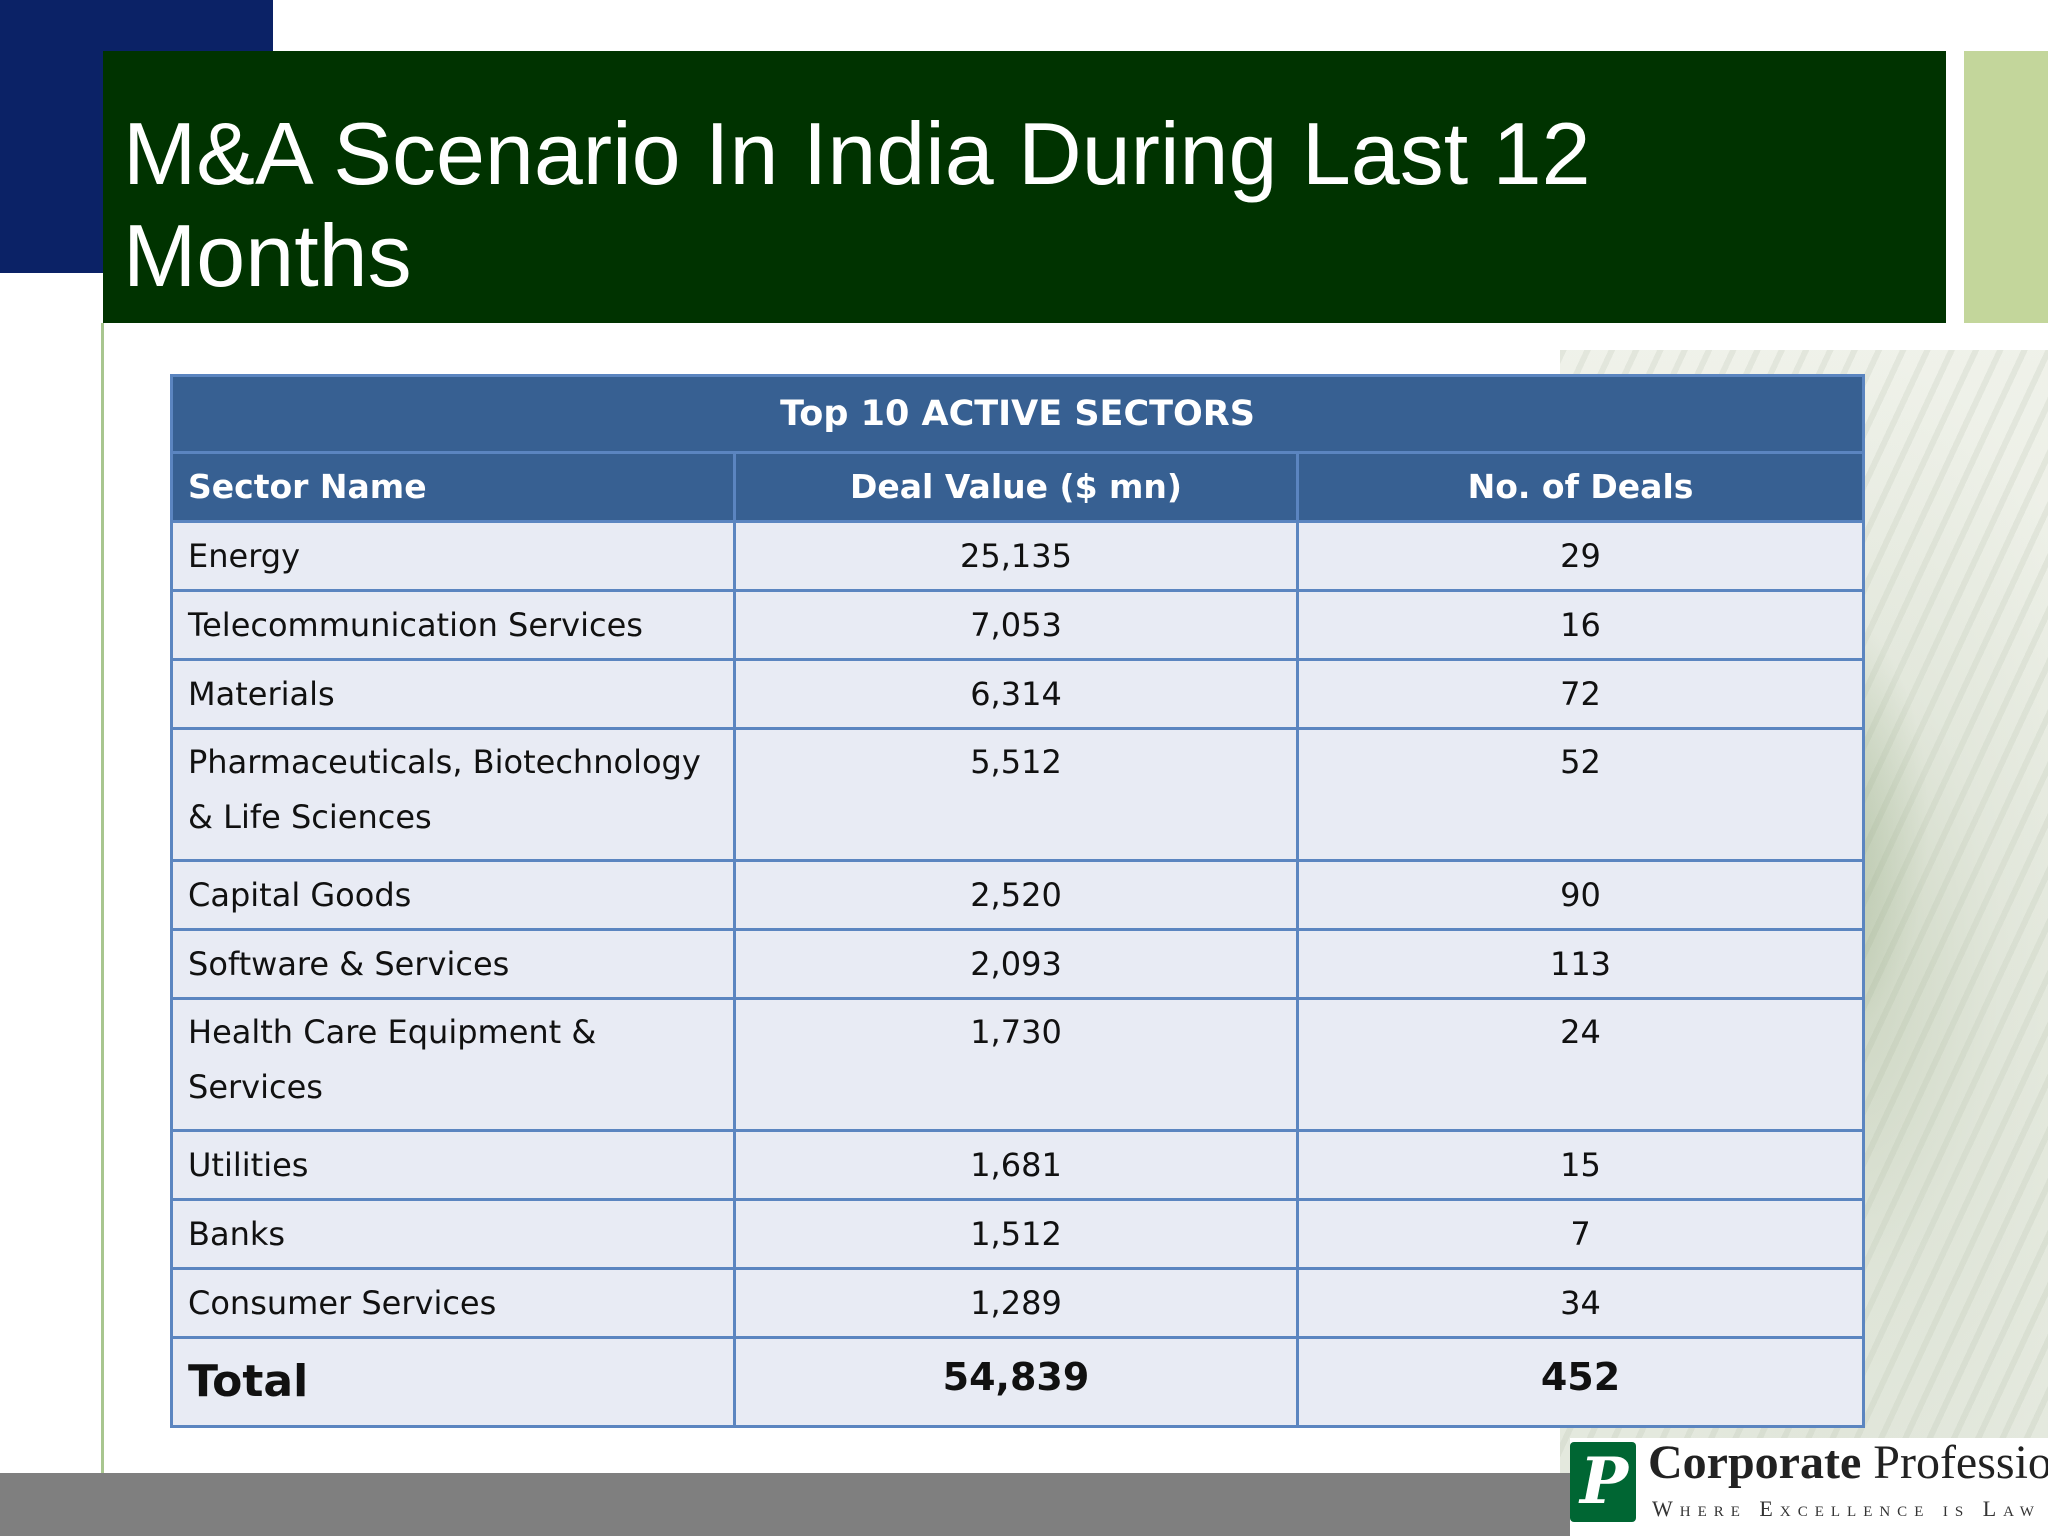  I want to click on table-row: Utilities 1,681 15, so click(1017, 1165).